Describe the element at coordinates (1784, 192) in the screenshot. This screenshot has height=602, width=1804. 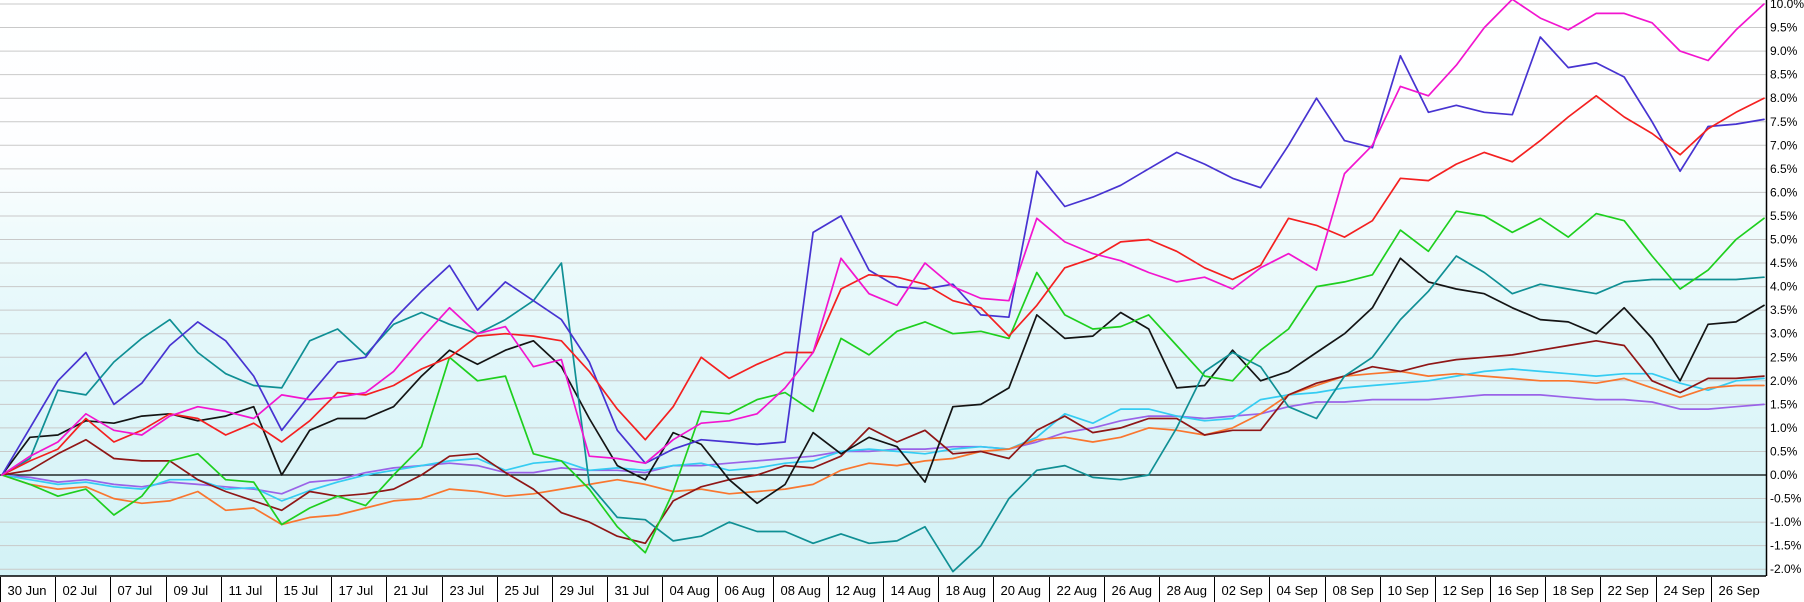
I see `y-axis-tick-label: 6.0%` at that location.